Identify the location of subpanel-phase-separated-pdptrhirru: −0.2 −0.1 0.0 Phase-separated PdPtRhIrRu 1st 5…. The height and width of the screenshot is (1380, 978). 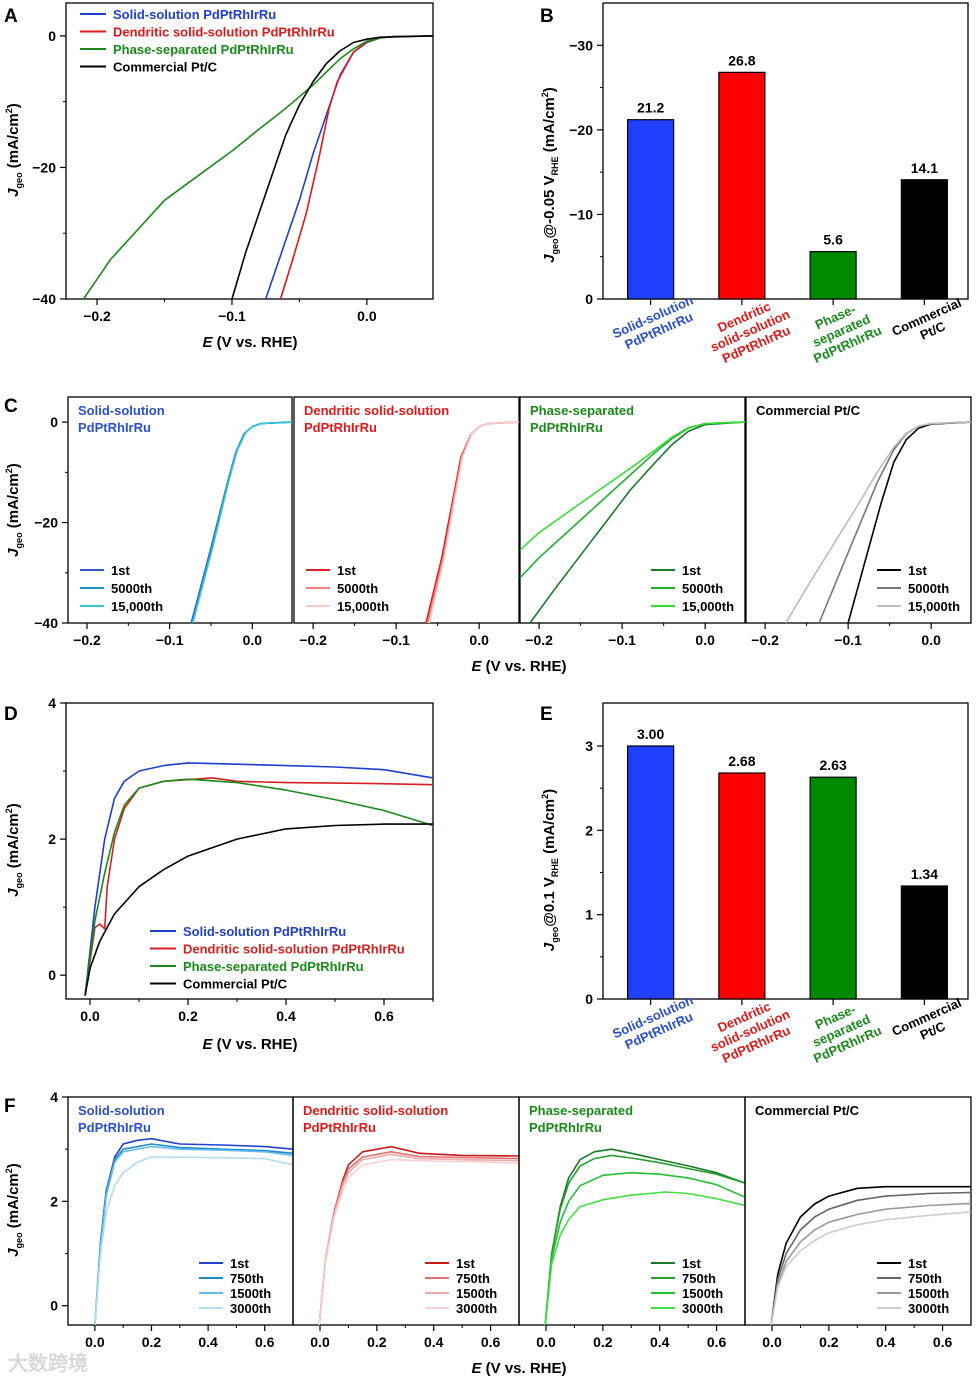
(632, 522).